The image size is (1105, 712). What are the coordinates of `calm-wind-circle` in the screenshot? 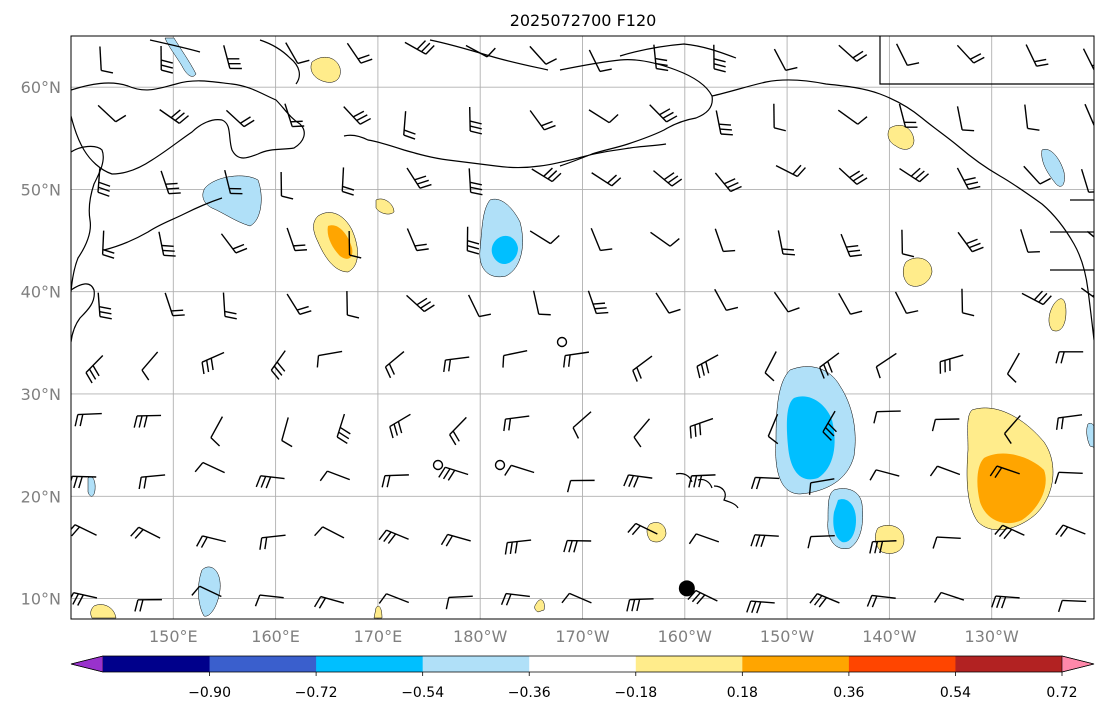 It's located at (500, 465).